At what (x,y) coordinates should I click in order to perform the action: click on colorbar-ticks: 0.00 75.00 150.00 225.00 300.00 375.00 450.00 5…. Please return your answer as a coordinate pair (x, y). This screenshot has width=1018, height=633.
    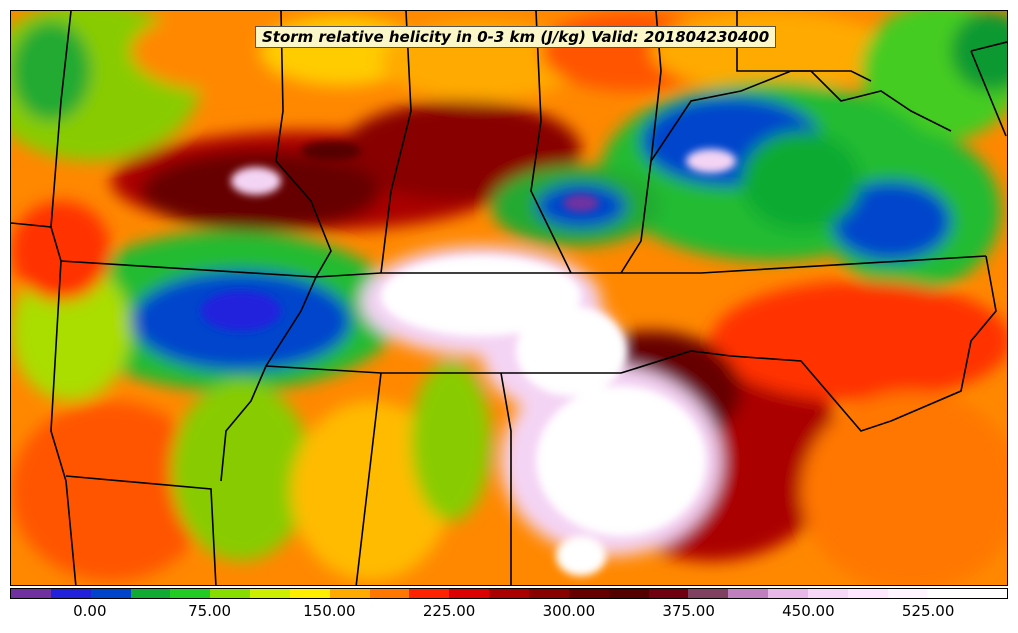
    Looking at the image, I should click on (509, 613).